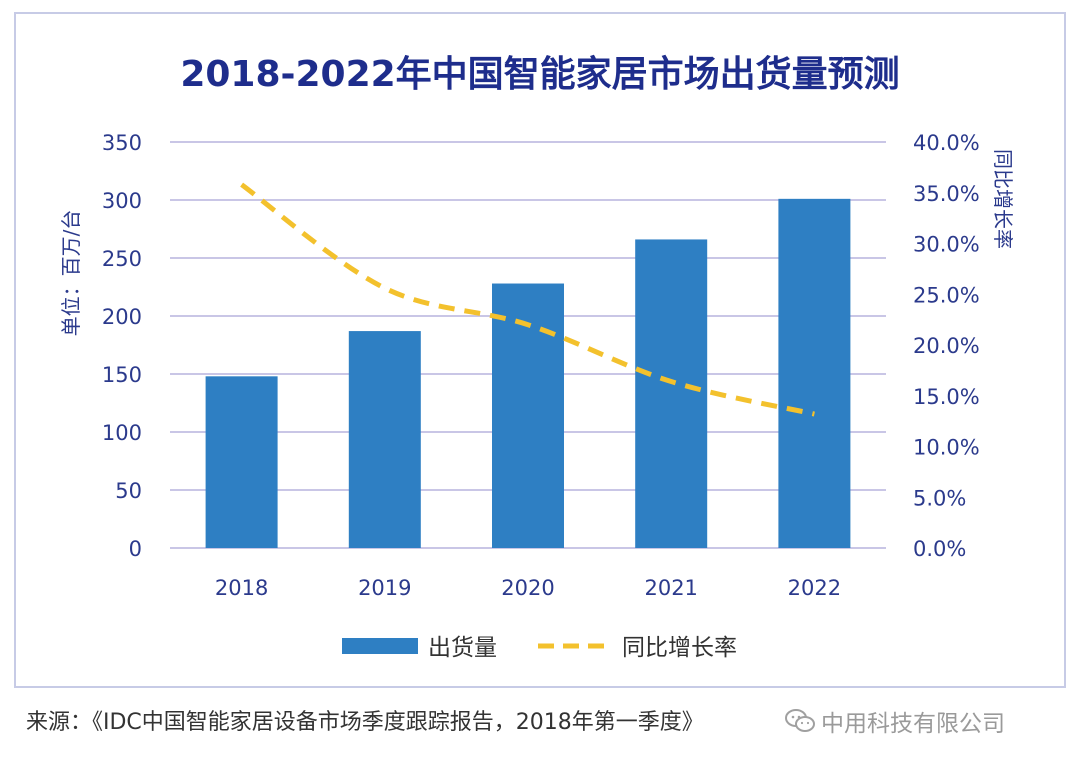  I want to click on y-right-tick-label: 30.0%, so click(946, 245).